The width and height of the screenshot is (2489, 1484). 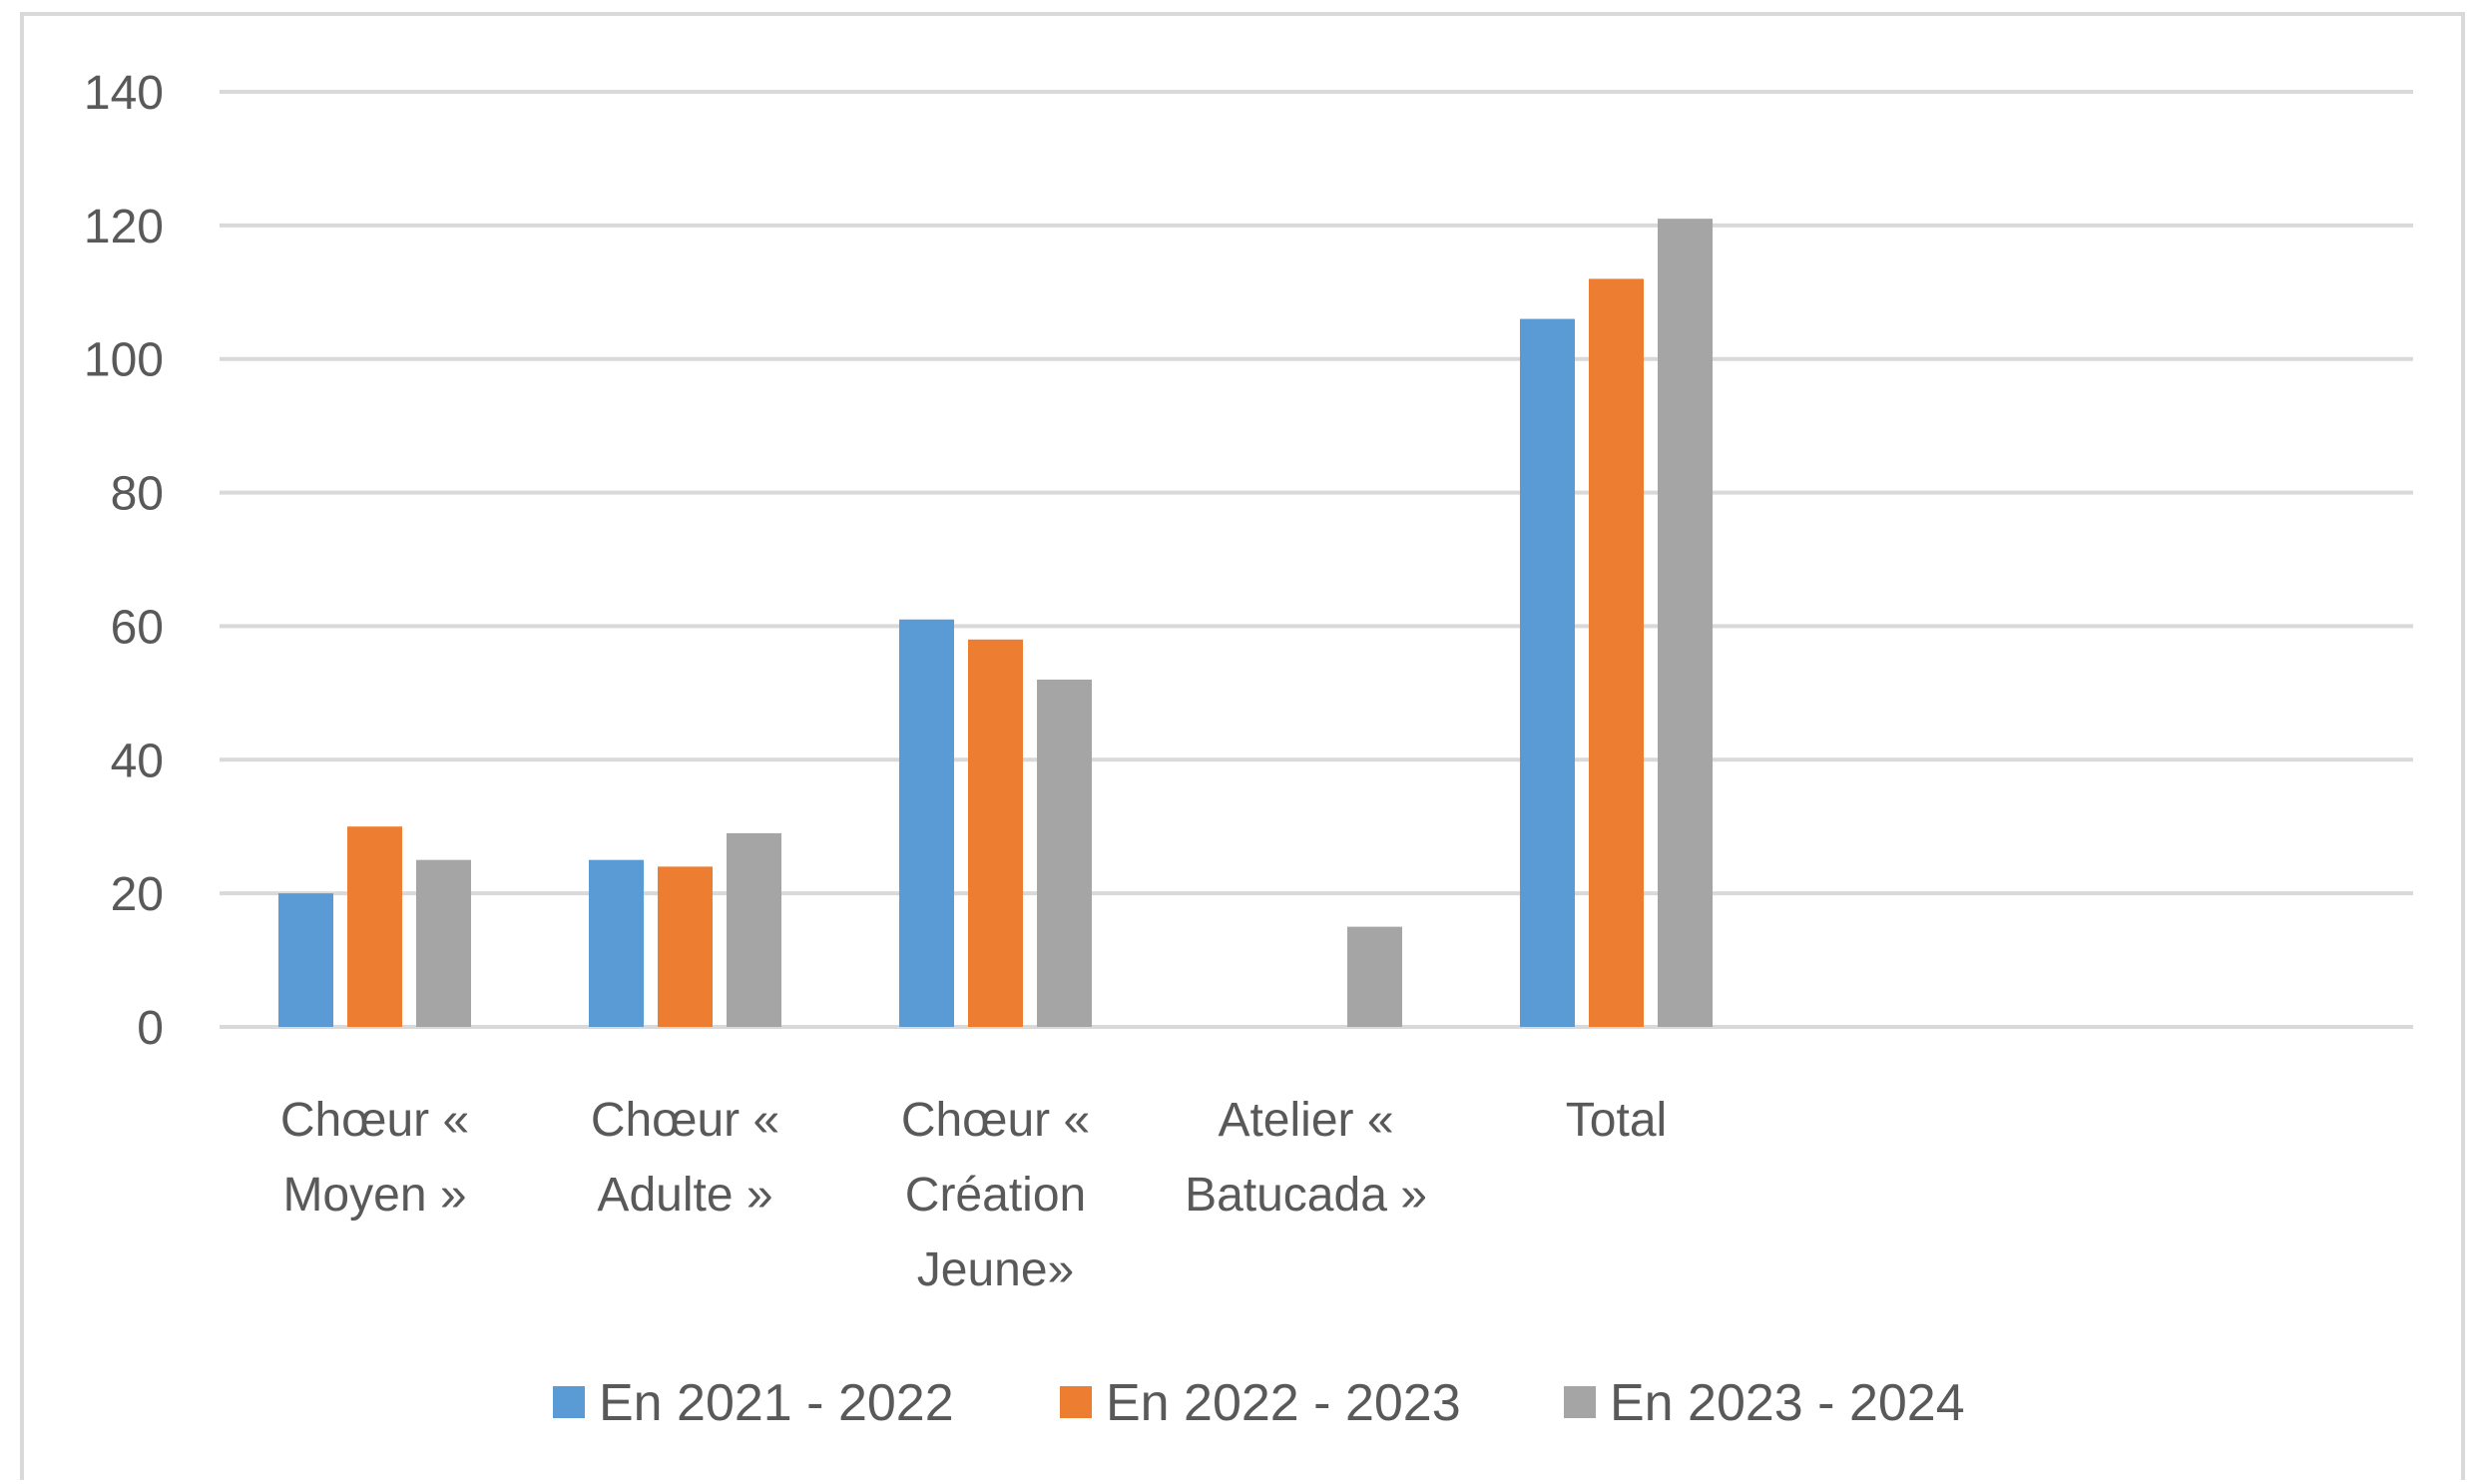 What do you see at coordinates (1788, 1403) in the screenshot?
I see `legend-label-3: En 2023 - 2024` at bounding box center [1788, 1403].